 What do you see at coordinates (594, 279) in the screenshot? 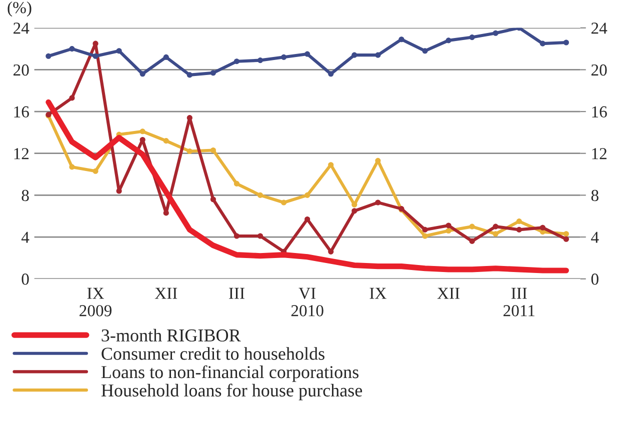
I see `y2-tick-label: 0` at bounding box center [594, 279].